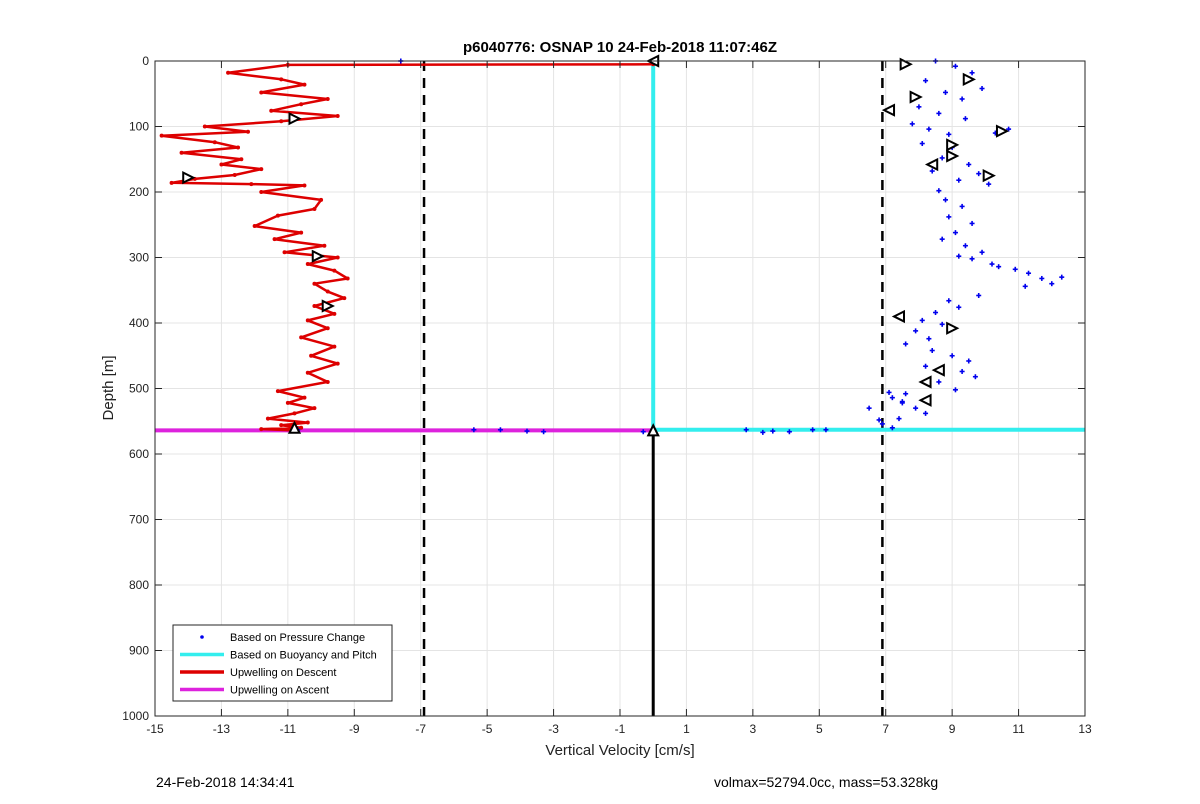 This screenshot has height=804, width=1200. Describe the element at coordinates (885, 729) in the screenshot. I see `x-tick-label: 7` at that location.